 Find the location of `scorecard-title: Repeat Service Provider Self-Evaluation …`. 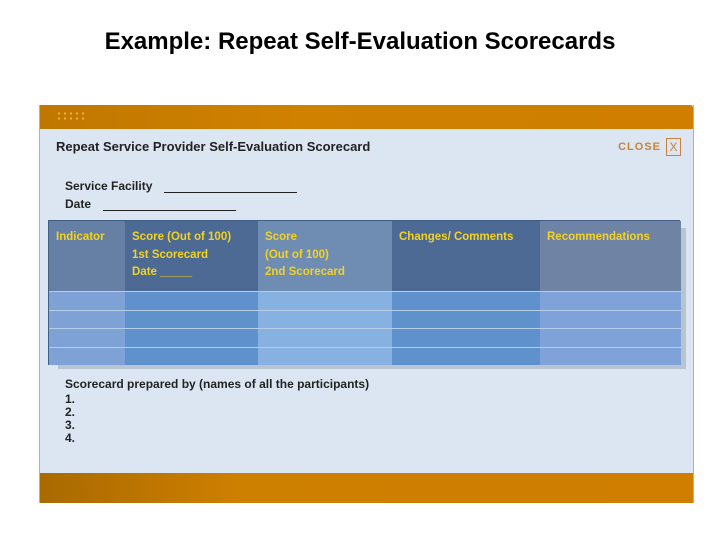

scorecard-title: Repeat Service Provider Self-Evaluation … is located at coordinates (213, 146).